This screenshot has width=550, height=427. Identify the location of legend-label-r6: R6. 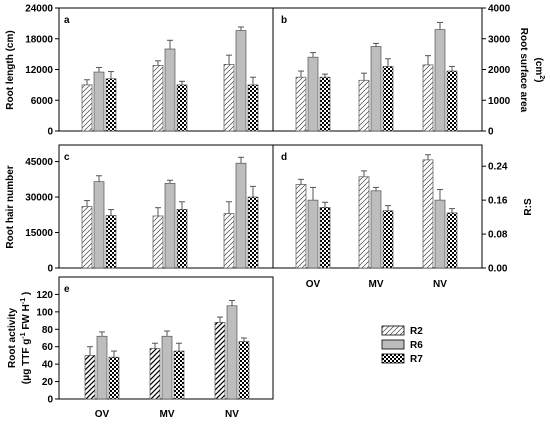
(416, 345).